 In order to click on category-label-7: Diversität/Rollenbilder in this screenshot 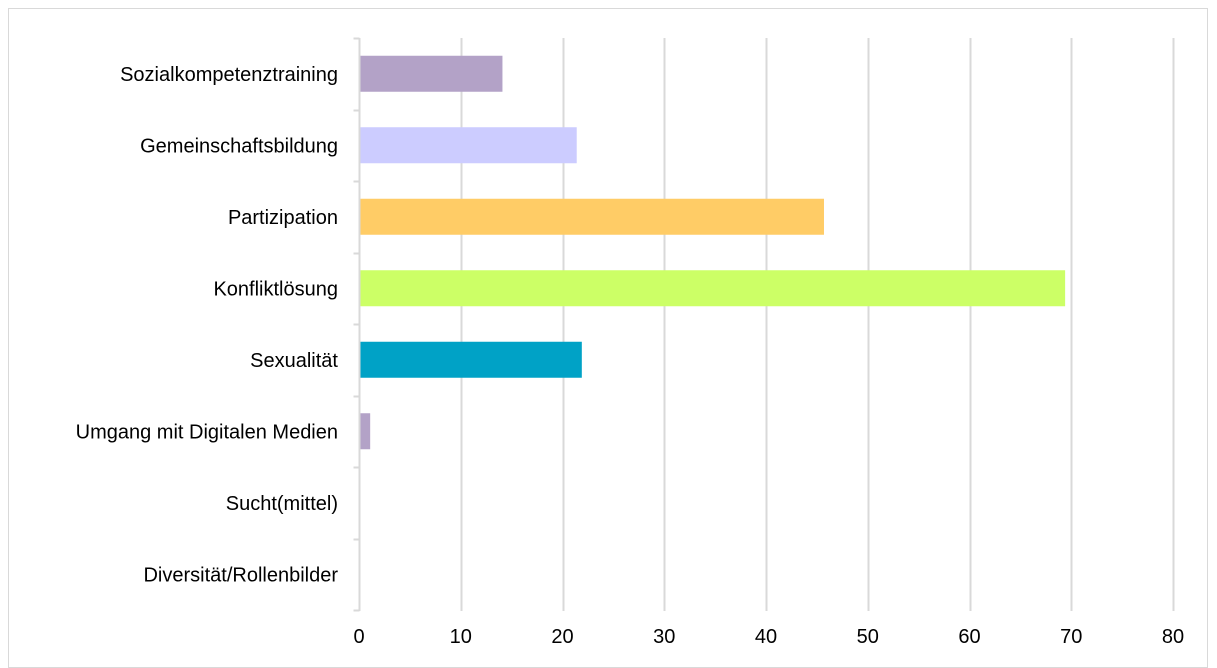, I will do `click(240, 575)`.